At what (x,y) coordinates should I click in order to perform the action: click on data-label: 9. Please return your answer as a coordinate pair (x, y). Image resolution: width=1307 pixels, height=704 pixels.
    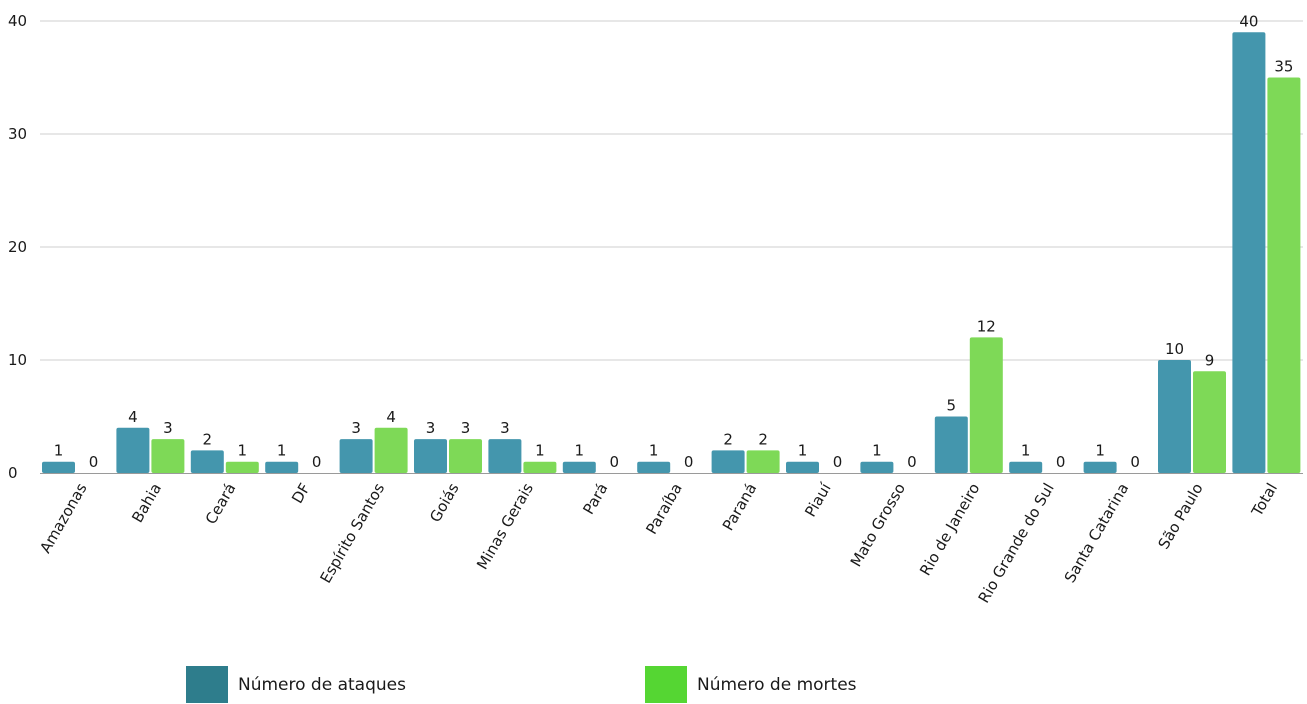
    Looking at the image, I should click on (1210, 360).